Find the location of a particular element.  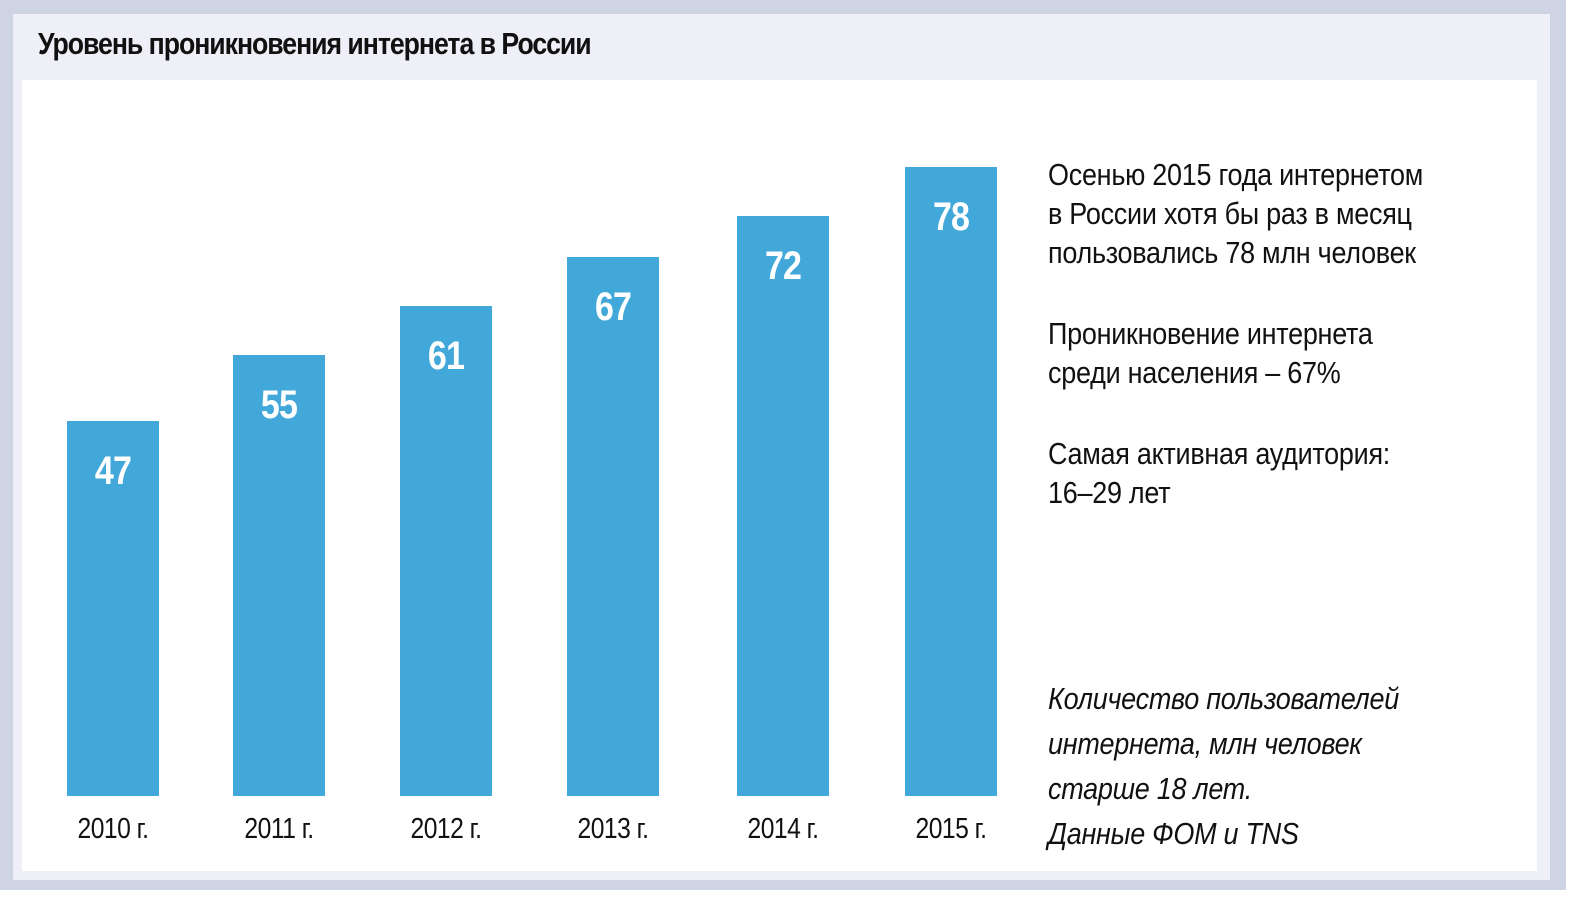

bar: 61 is located at coordinates (446, 551).